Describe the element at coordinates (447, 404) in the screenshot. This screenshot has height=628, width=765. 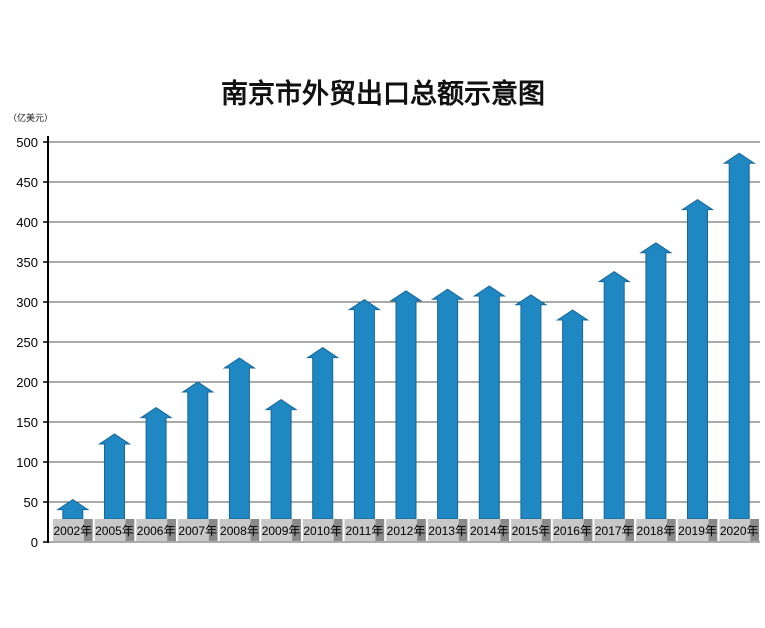
I see `bar-2013年` at that location.